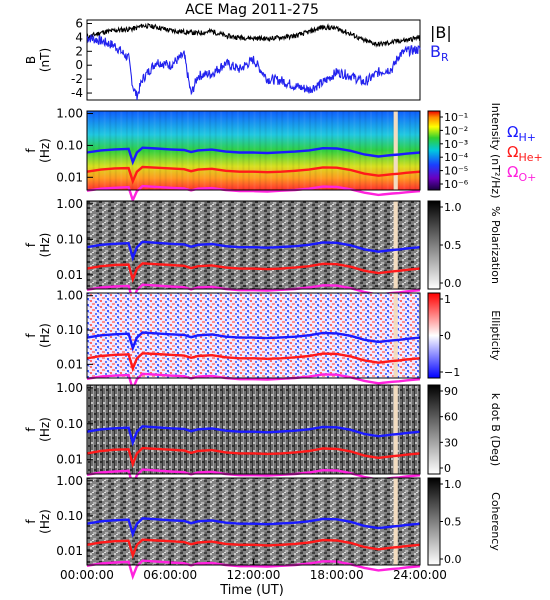  What do you see at coordinates (434, 521) in the screenshot?
I see `colorbar-coherency` at bounding box center [434, 521].